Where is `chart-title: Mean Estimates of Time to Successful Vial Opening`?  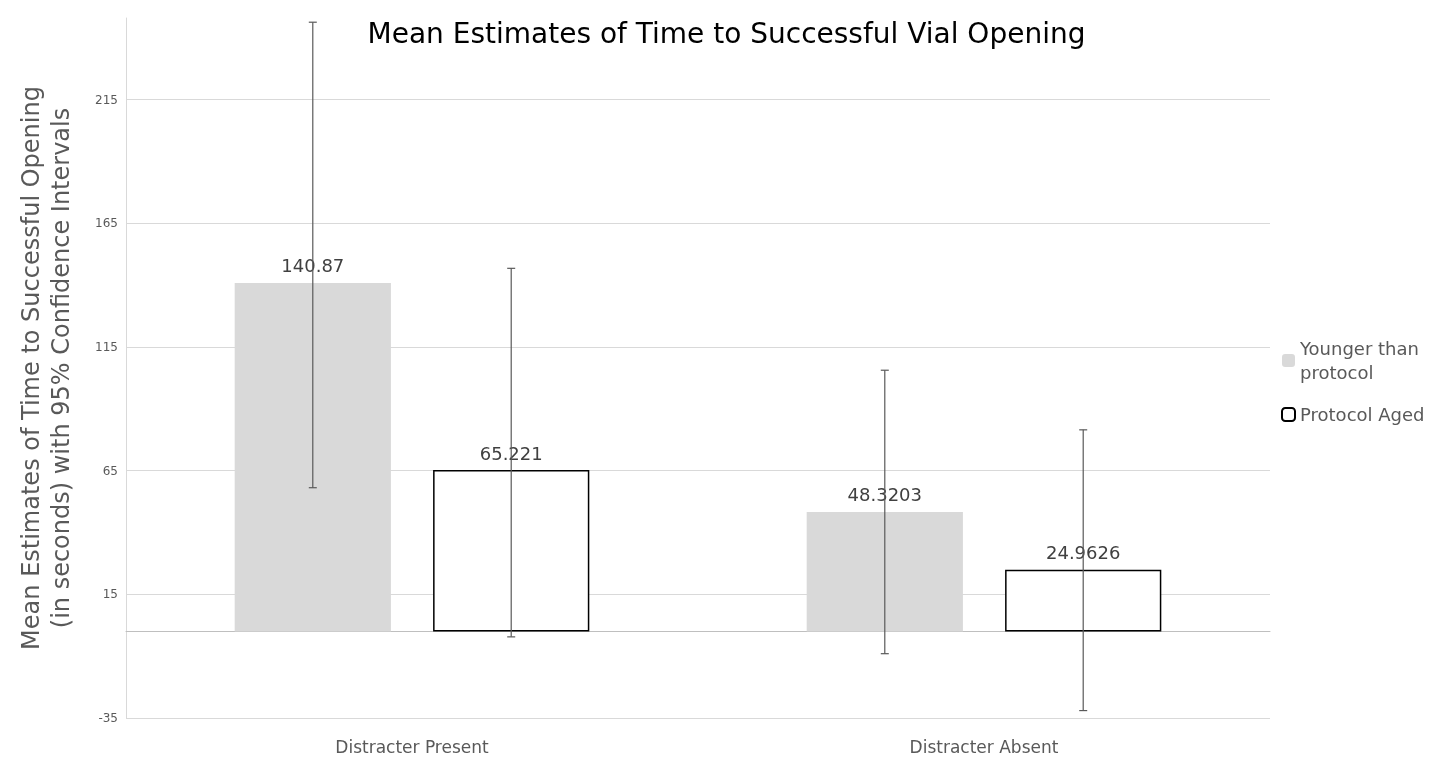
chart-title: Mean Estimates of Time to Successful Vial Opening is located at coordinates (726, 33).